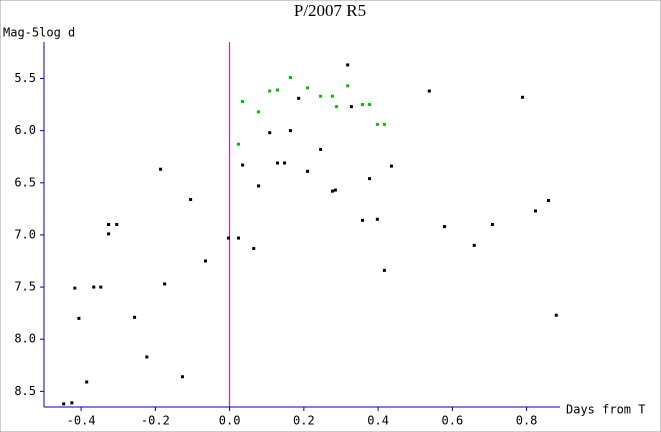 The height and width of the screenshot is (432, 661). I want to click on chart-title: P/2007 R5, so click(330, 10).